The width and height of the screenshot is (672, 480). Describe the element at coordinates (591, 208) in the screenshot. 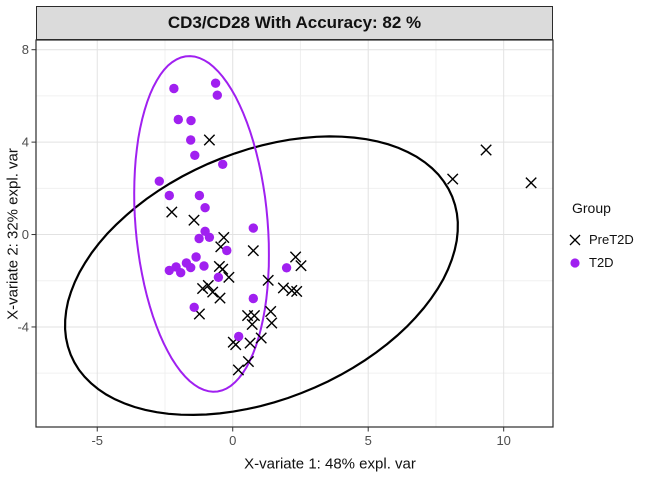

I see `legend-title: Group` at that location.